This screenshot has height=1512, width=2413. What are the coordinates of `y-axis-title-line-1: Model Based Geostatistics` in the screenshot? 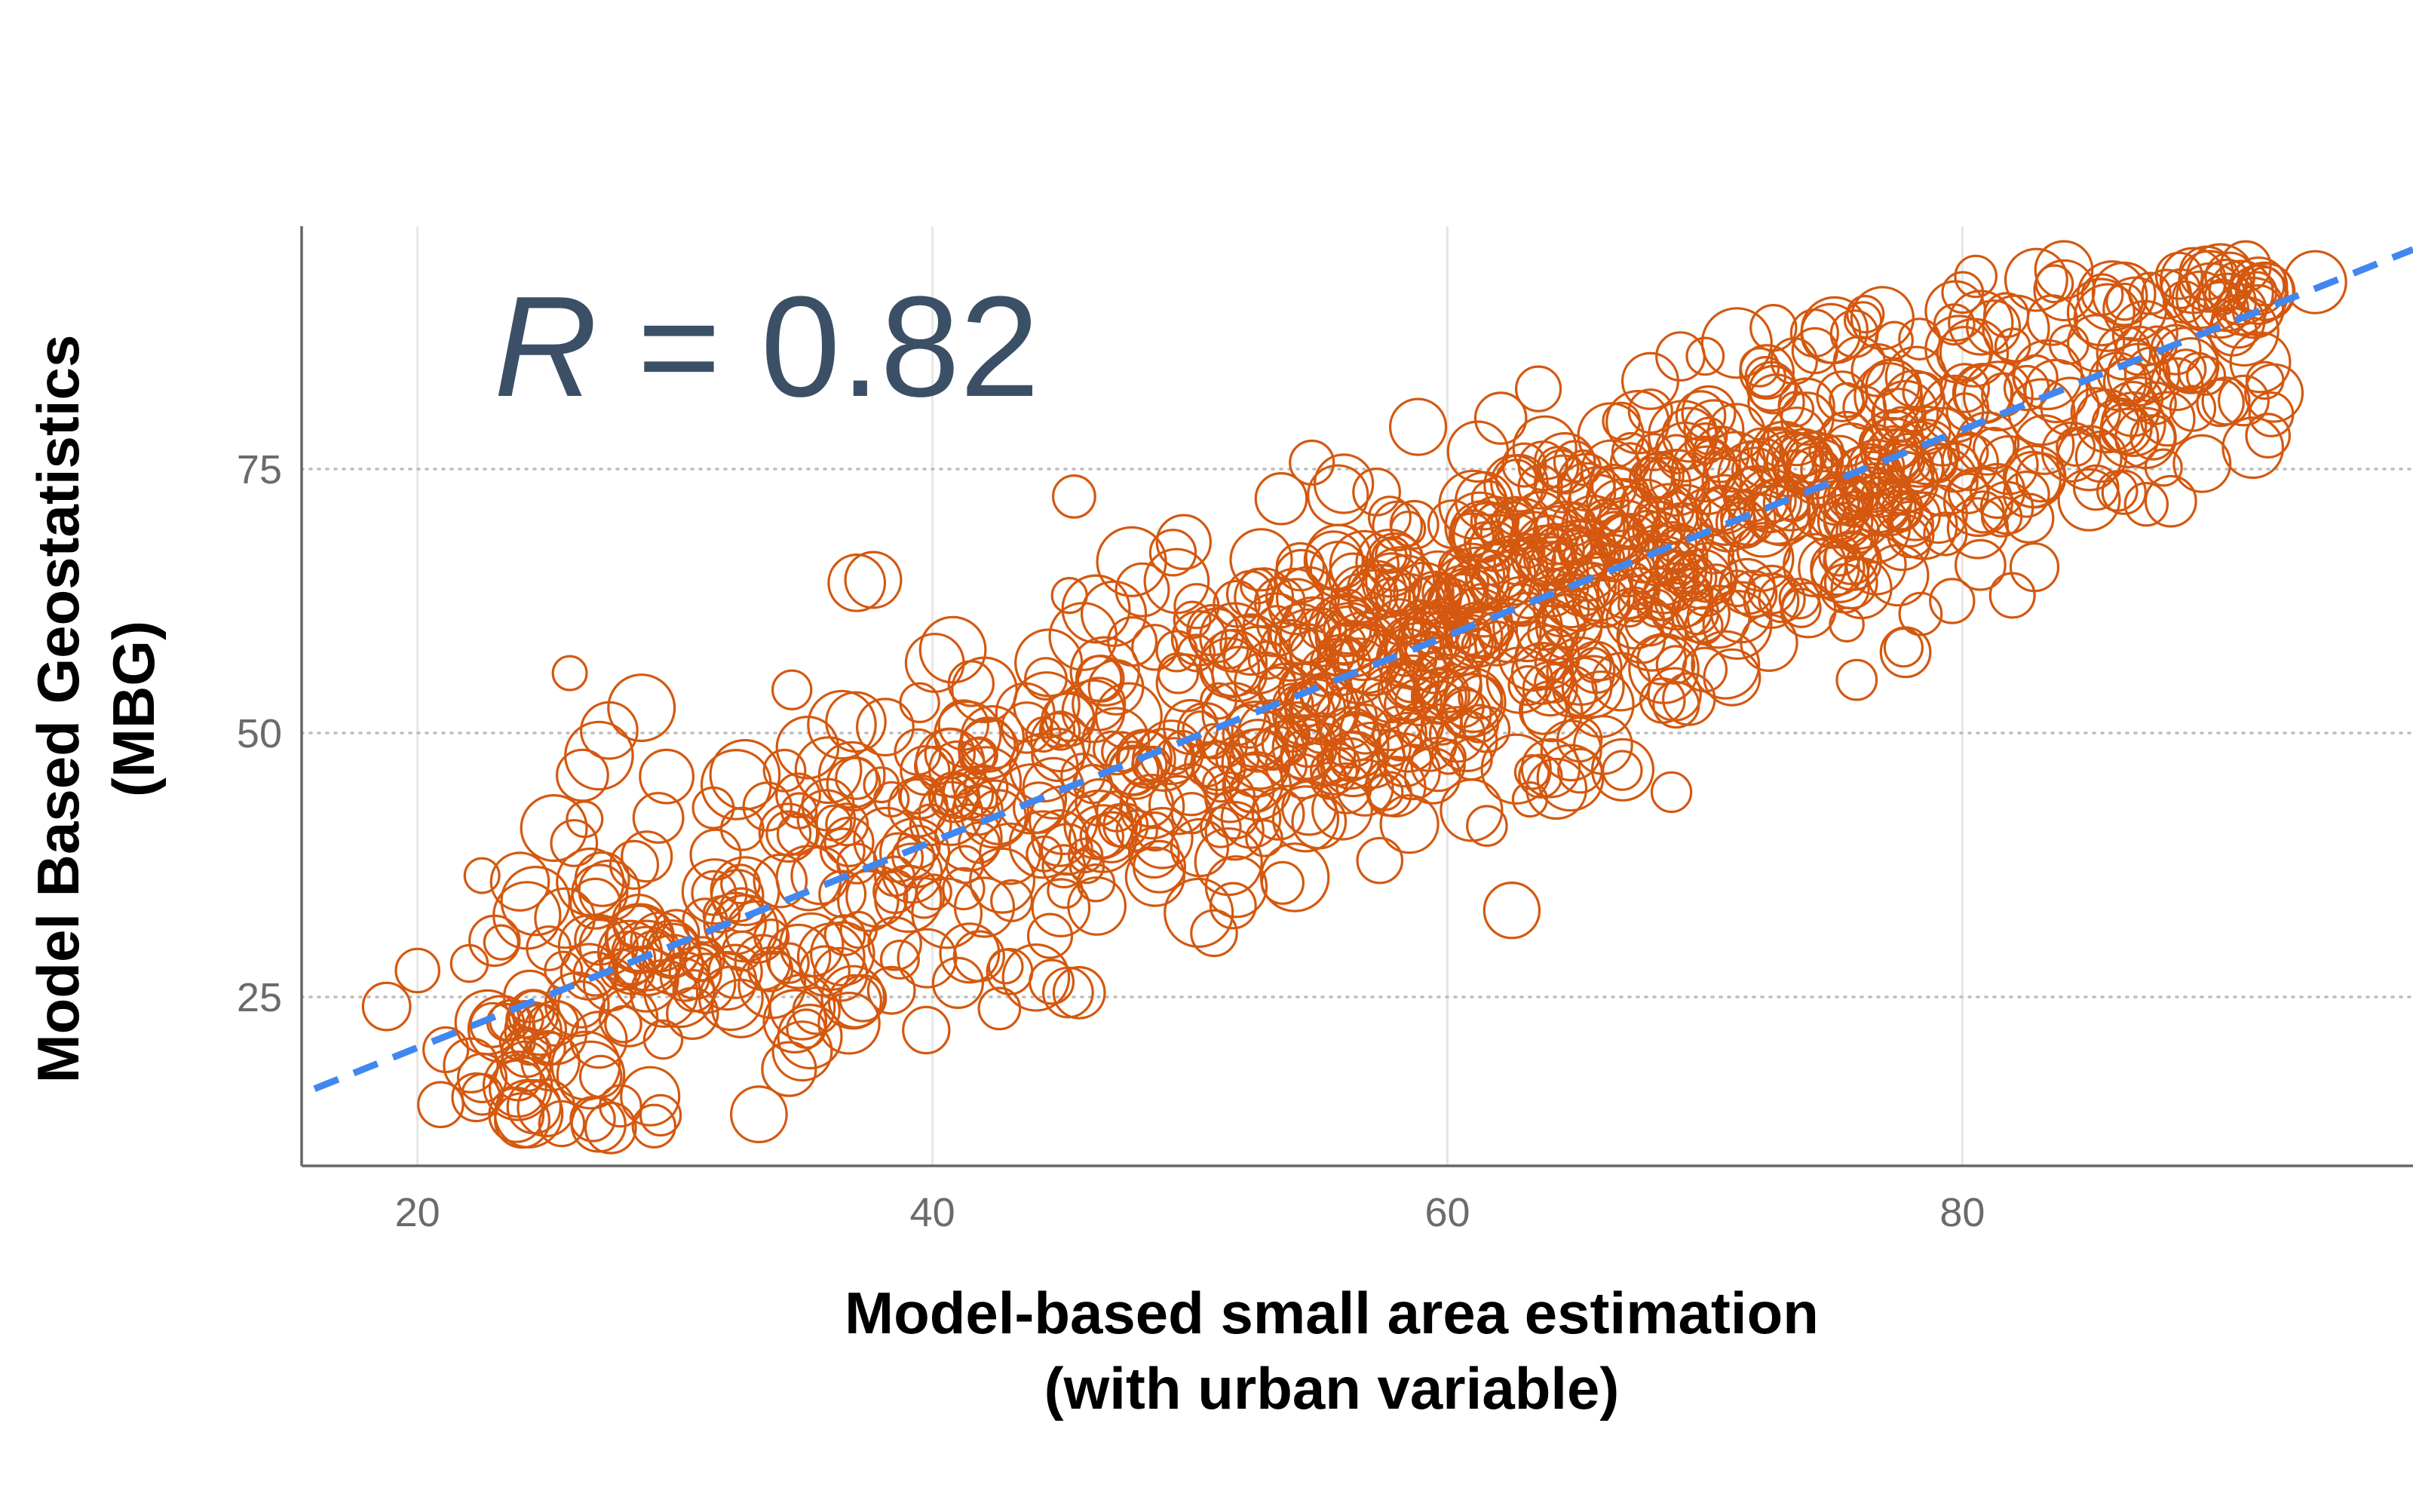 It's located at (58, 709).